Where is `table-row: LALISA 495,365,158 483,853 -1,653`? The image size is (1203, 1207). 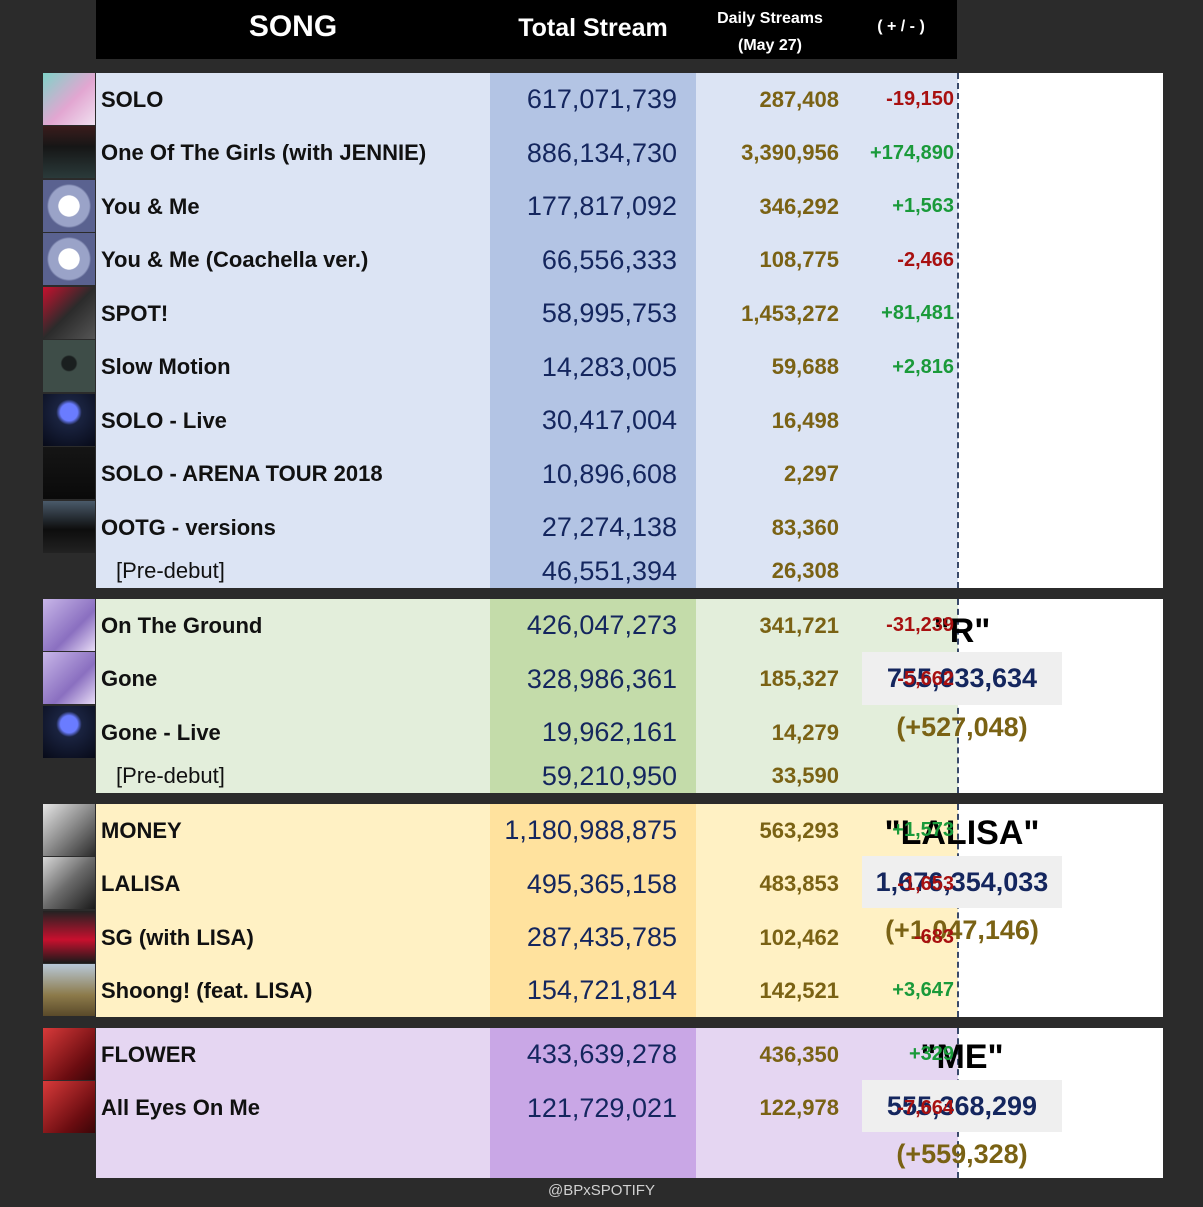 table-row: LALISA 495,365,158 483,853 -1,653 is located at coordinates (527, 884).